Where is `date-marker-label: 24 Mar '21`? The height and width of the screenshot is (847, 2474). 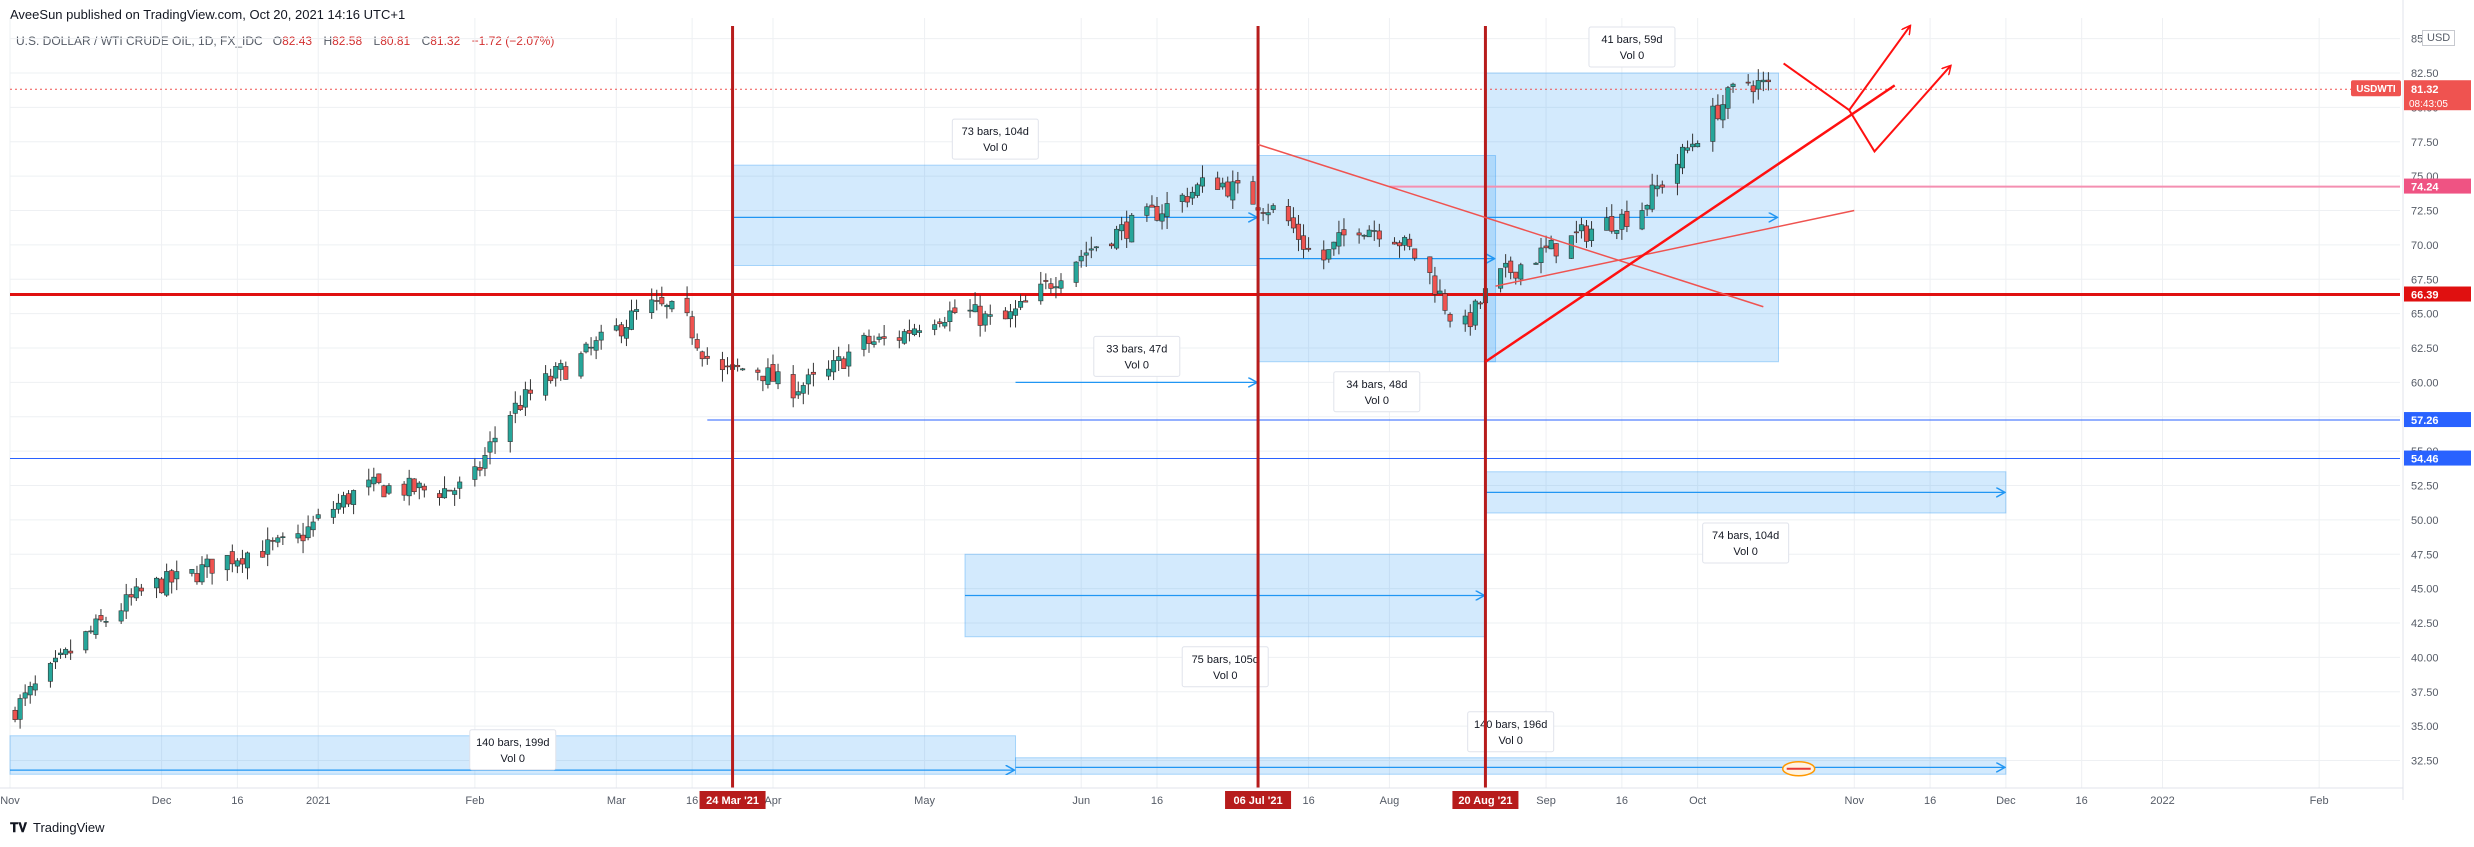 date-marker-label: 24 Mar '21 is located at coordinates (732, 800).